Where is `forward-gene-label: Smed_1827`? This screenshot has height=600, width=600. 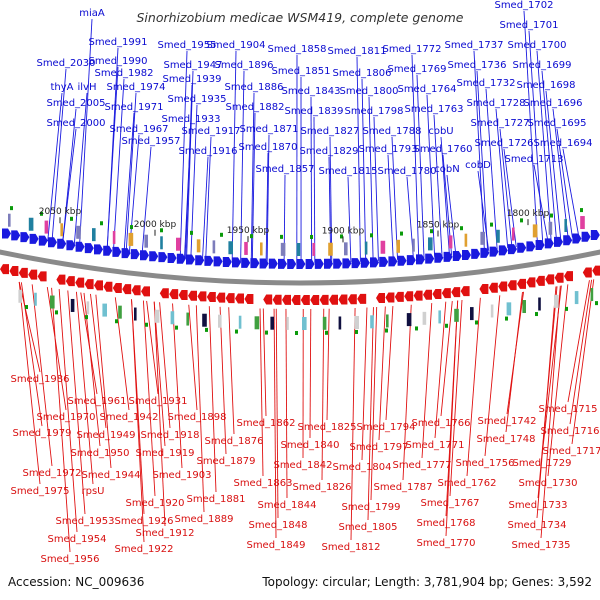
forward-gene-label: Smed_1827 is located at coordinates (329, 131).